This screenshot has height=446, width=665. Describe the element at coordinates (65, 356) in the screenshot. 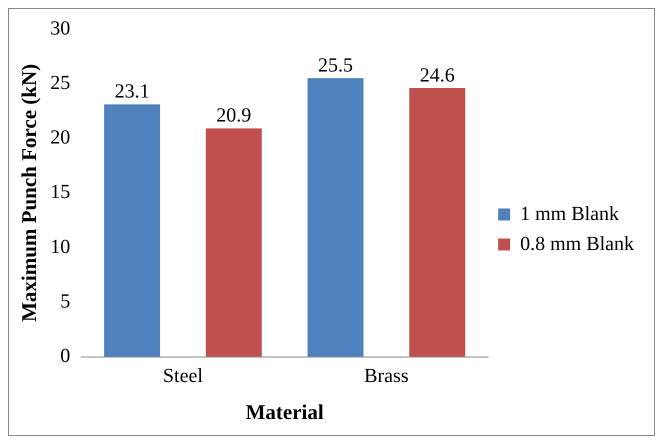

I see `y-tick-label: 0` at that location.